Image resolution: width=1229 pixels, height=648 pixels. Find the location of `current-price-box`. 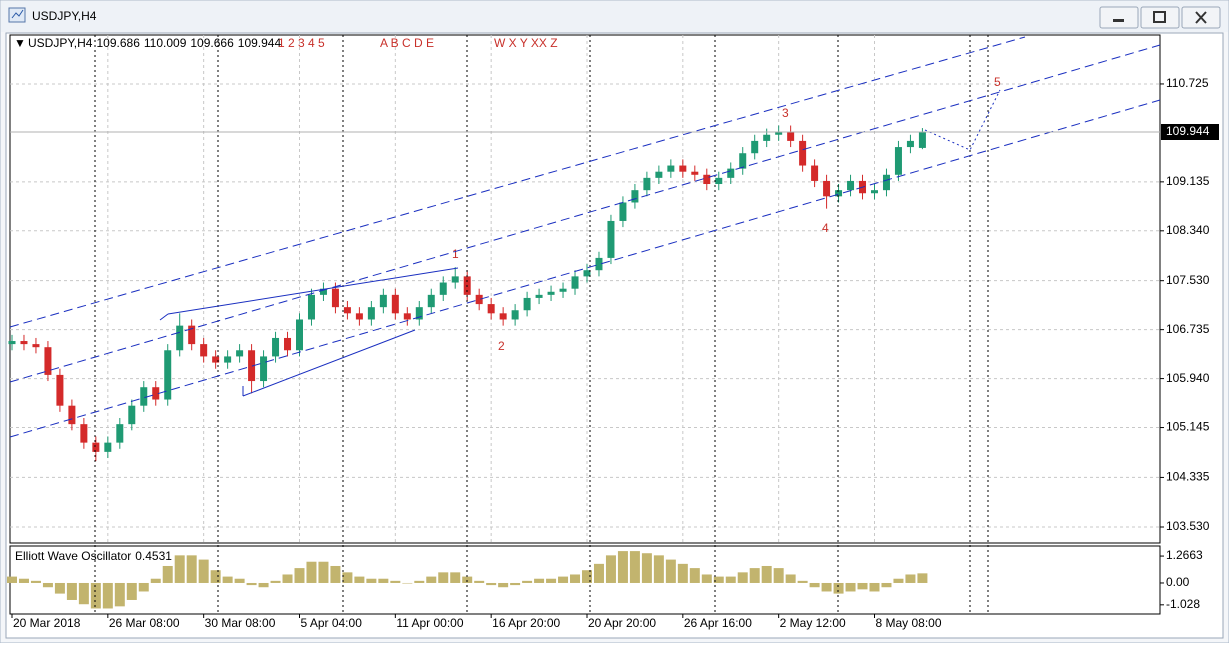

current-price-box is located at coordinates (1190, 132).